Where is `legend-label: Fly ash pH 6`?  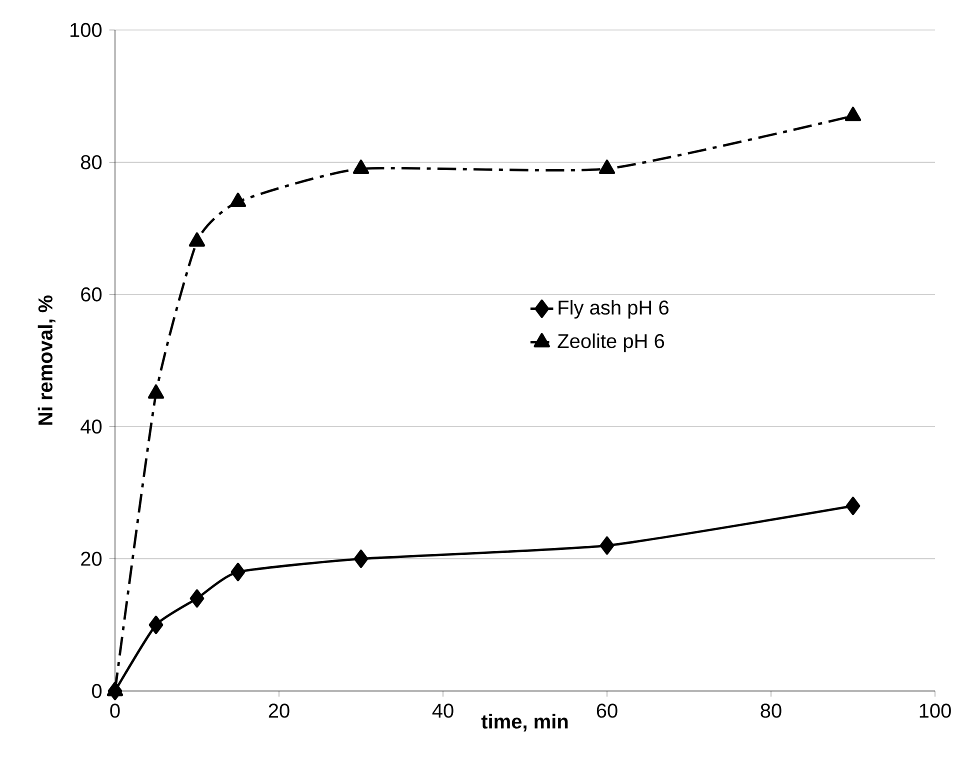
legend-label: Fly ash pH 6 is located at coordinates (613, 309).